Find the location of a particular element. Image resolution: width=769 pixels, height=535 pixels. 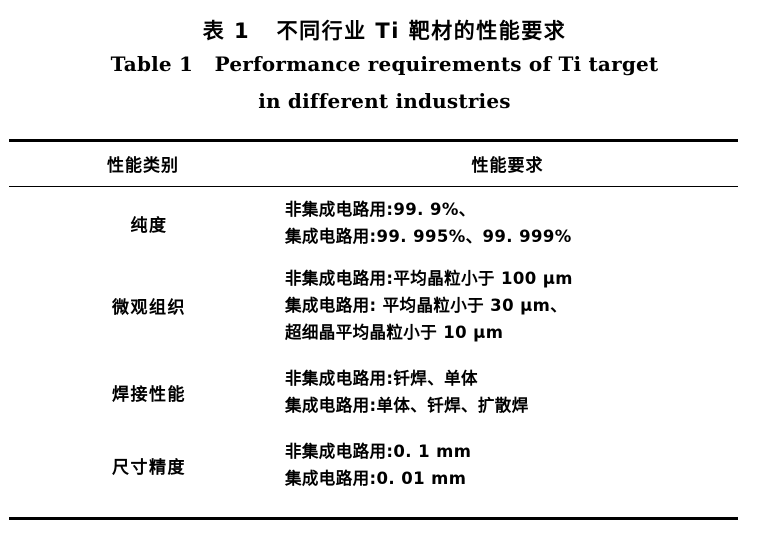

table-header: 性能类别 性能要求 is located at coordinates (373, 163).